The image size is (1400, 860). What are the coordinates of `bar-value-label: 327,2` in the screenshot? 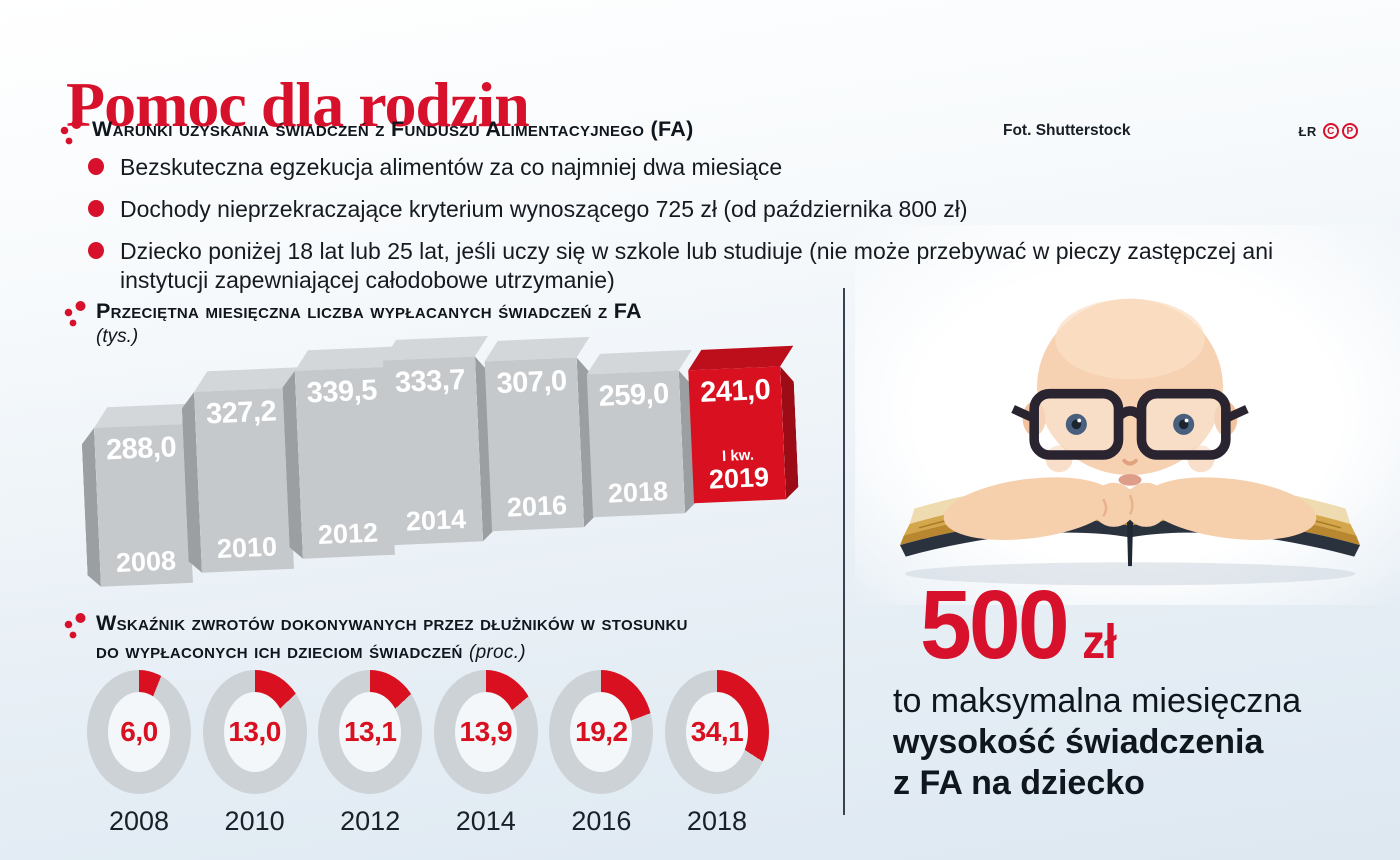 It's located at (241, 413).